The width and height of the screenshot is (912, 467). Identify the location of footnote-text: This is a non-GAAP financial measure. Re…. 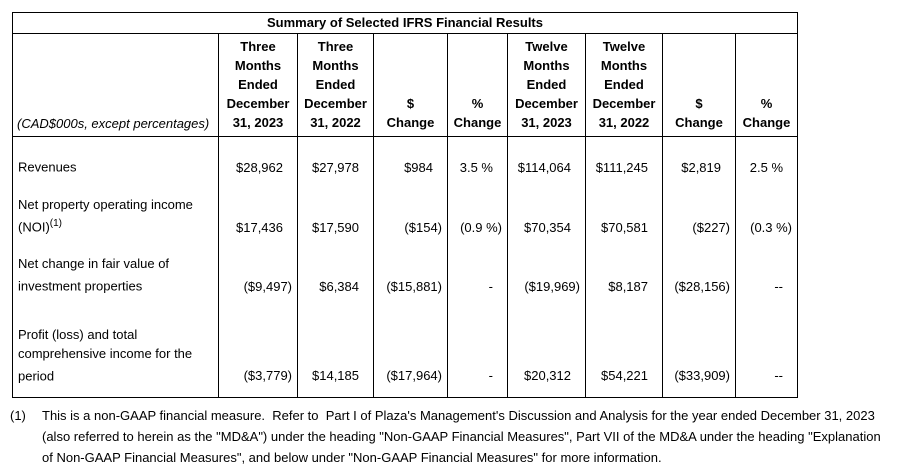
(461, 436).